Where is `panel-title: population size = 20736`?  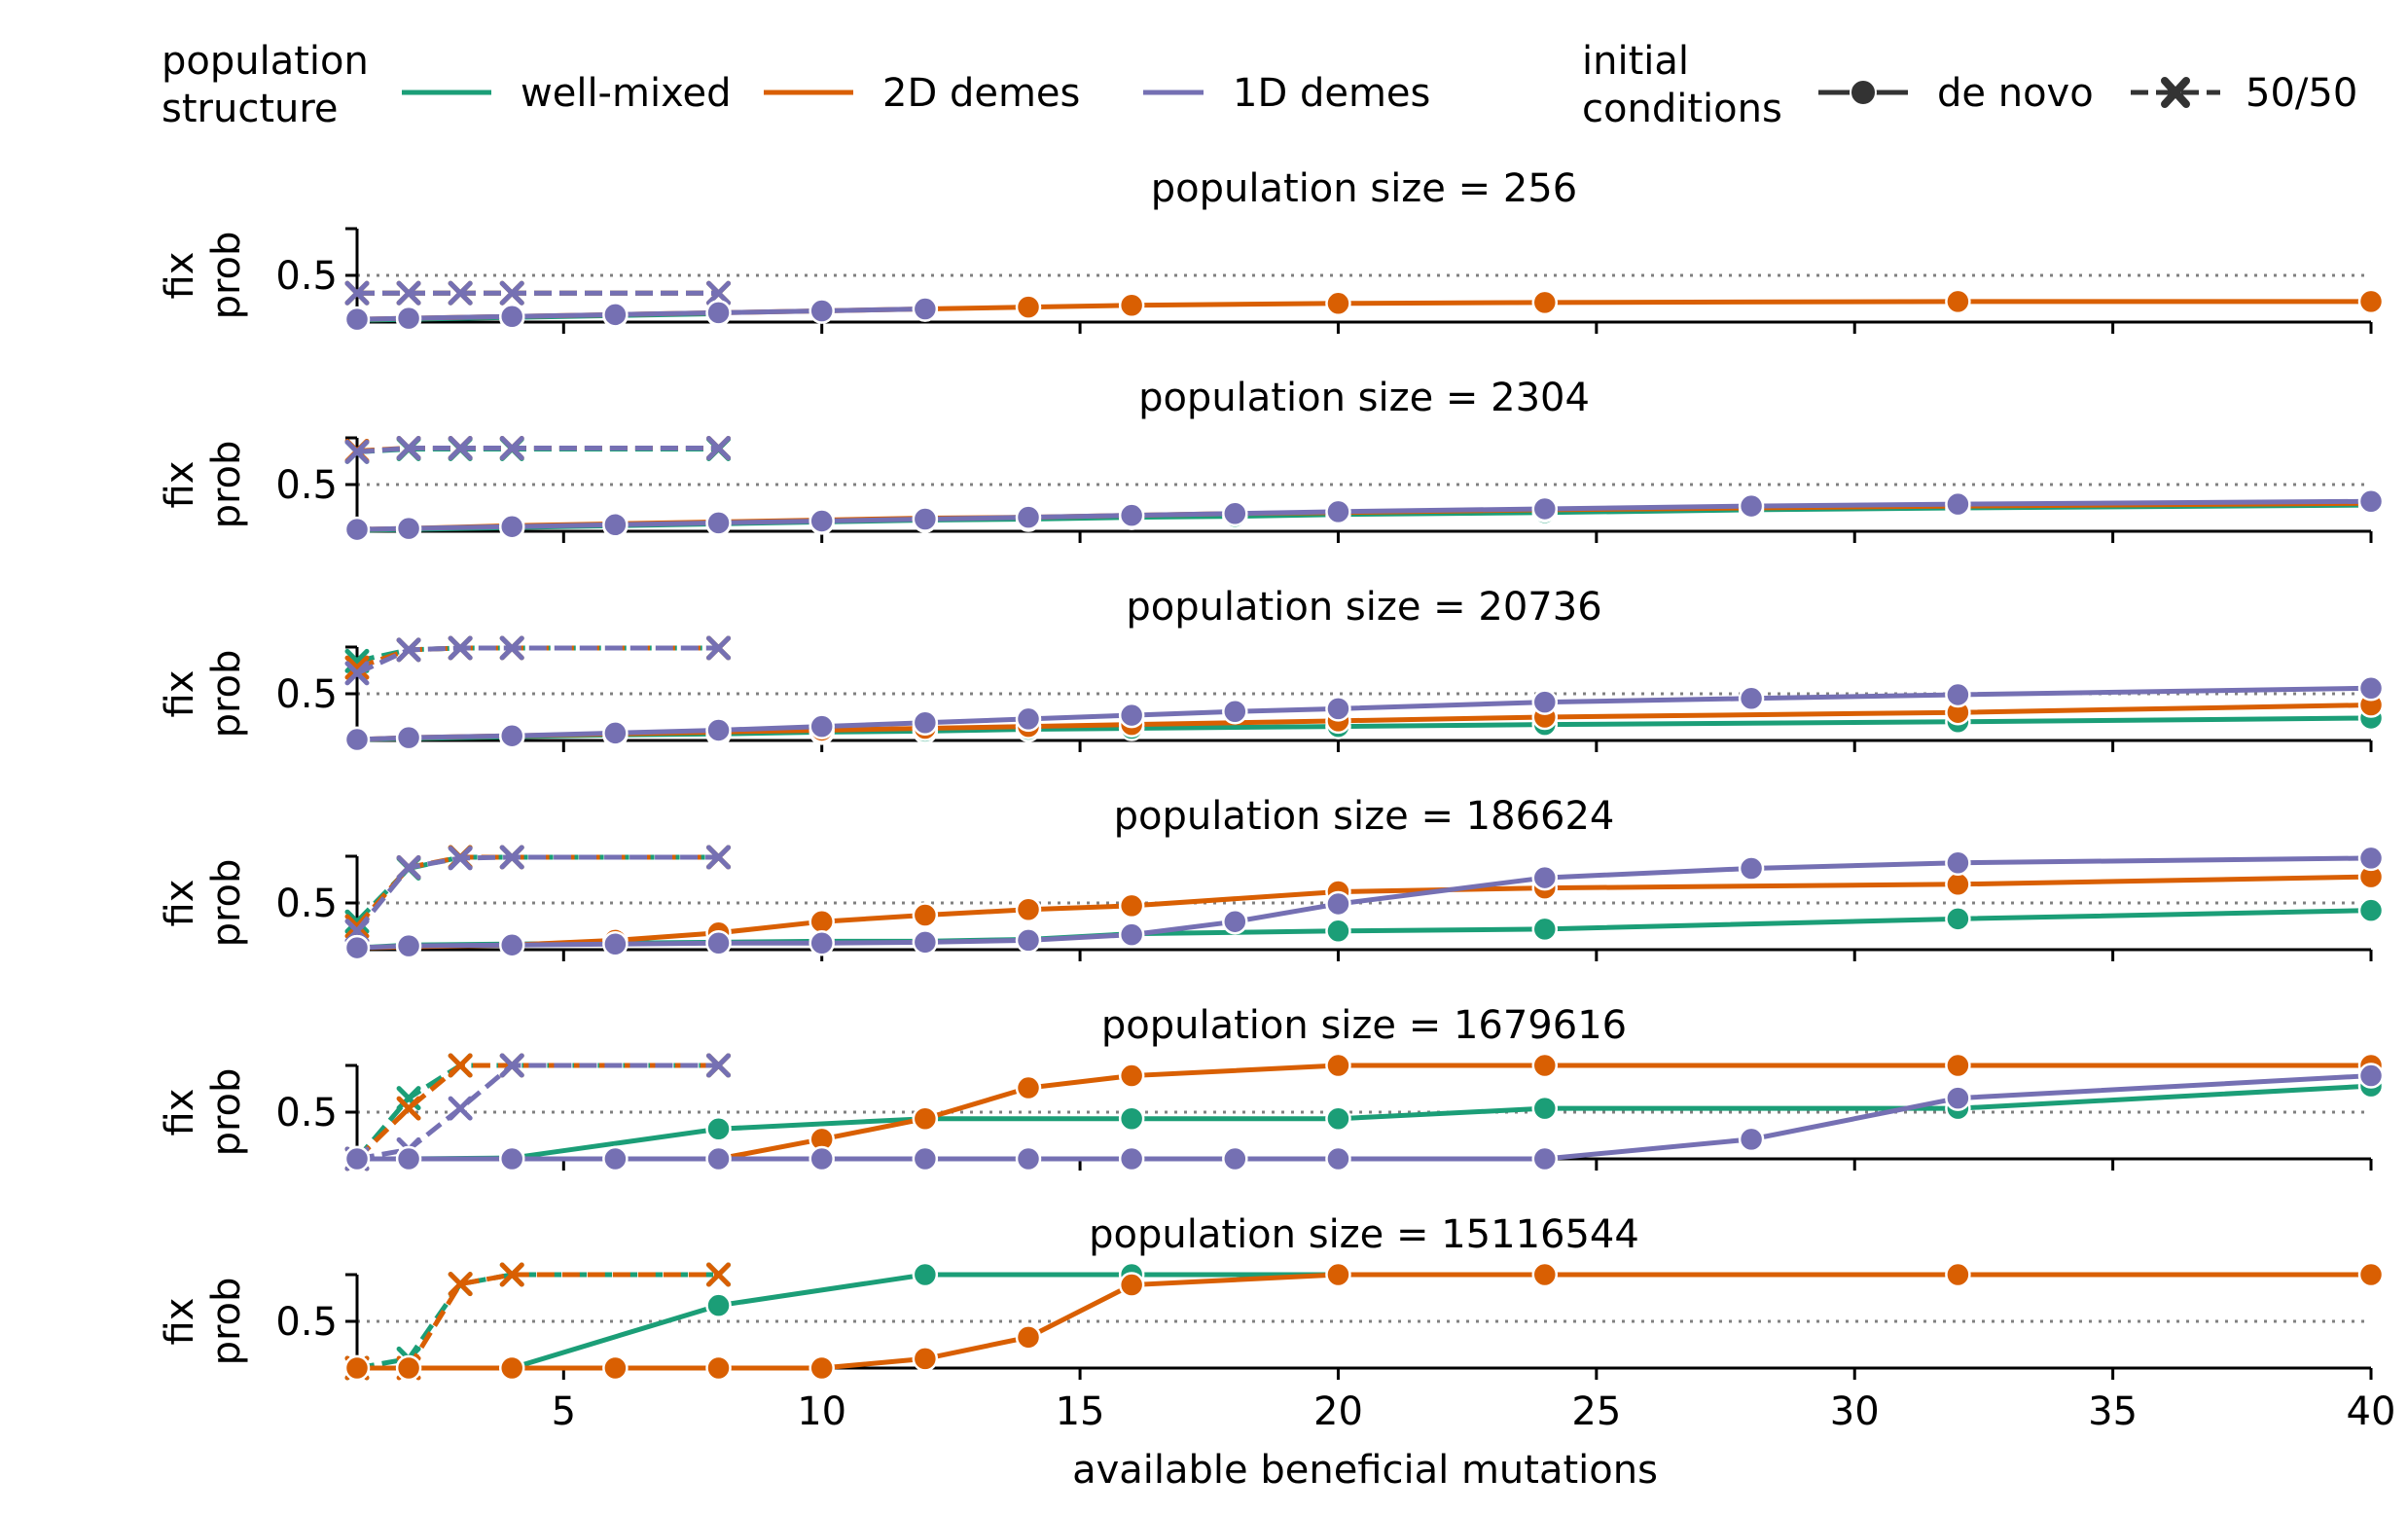
panel-title: population size = 20736 is located at coordinates (1363, 607).